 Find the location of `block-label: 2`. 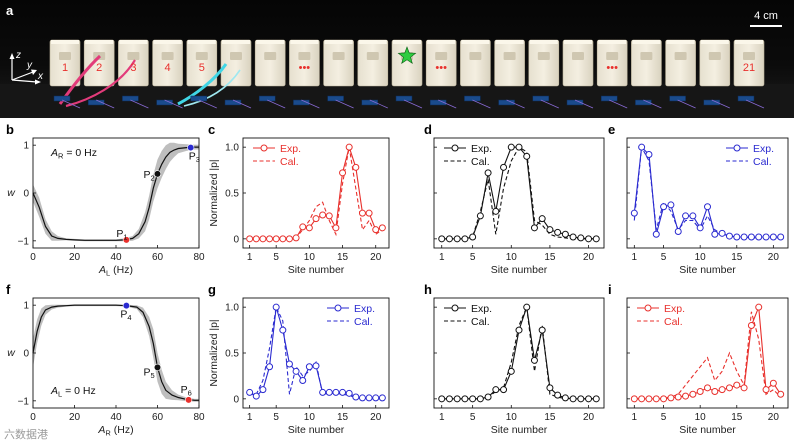

block-label: 2 is located at coordinates (99, 68).